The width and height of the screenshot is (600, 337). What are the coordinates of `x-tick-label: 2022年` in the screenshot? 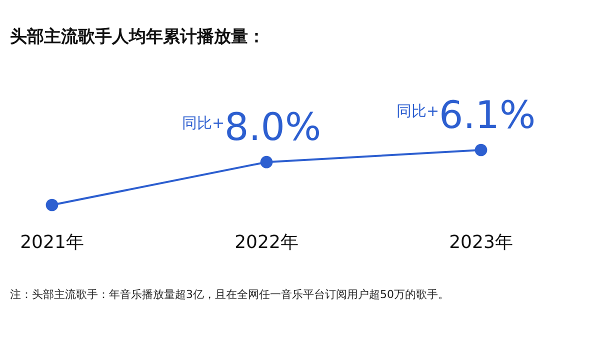 It's located at (266, 242).